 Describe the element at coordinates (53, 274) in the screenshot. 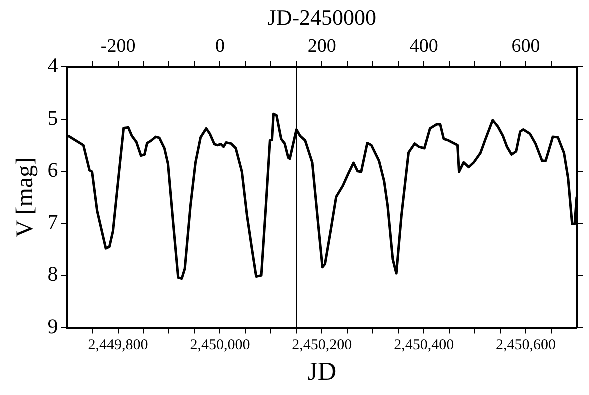

I see `y-tick-label: 8` at that location.